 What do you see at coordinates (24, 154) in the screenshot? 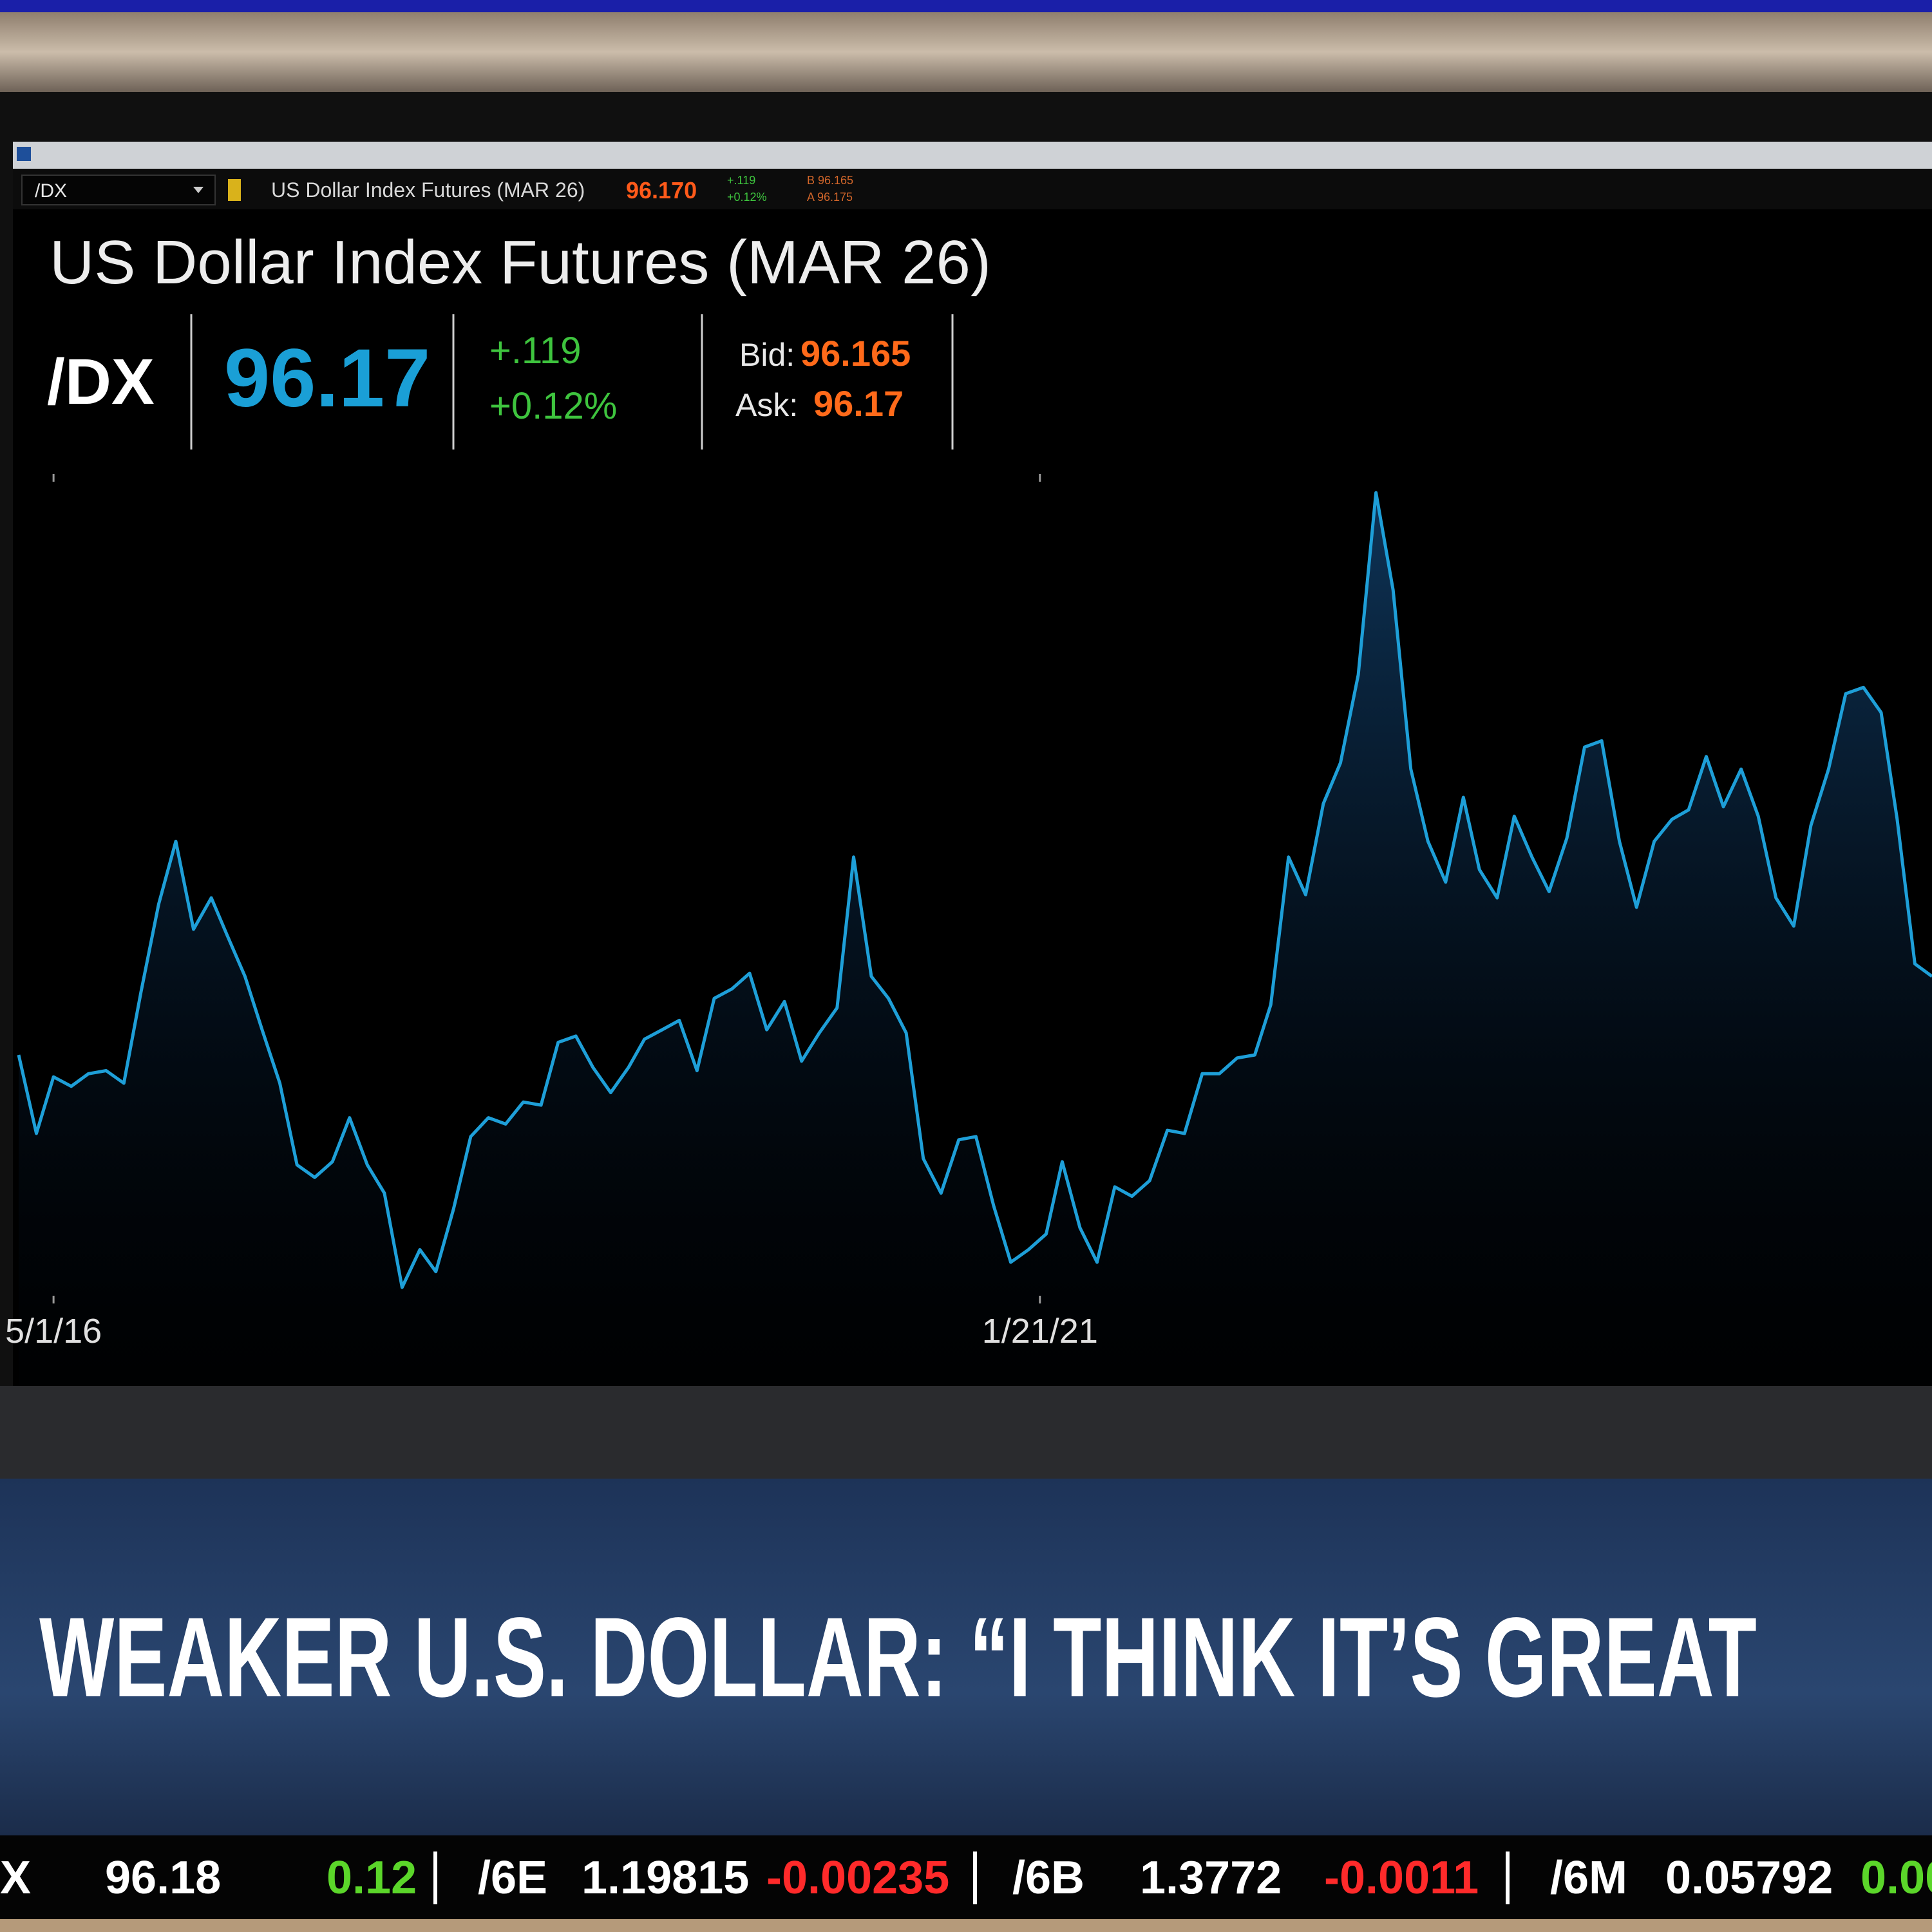
I see `app-icon` at bounding box center [24, 154].